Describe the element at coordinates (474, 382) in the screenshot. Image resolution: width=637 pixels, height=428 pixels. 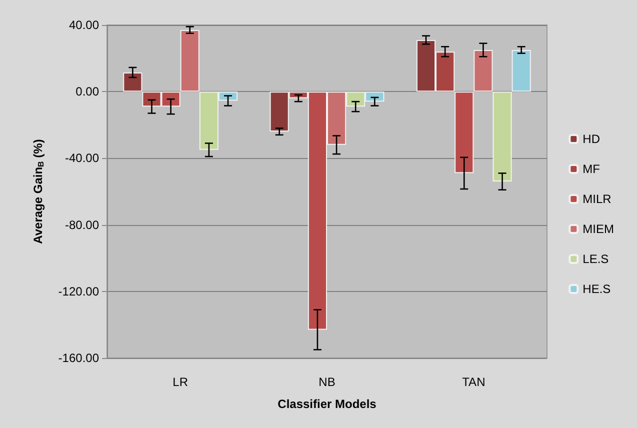
I see `x-tick-label: TAN` at that location.